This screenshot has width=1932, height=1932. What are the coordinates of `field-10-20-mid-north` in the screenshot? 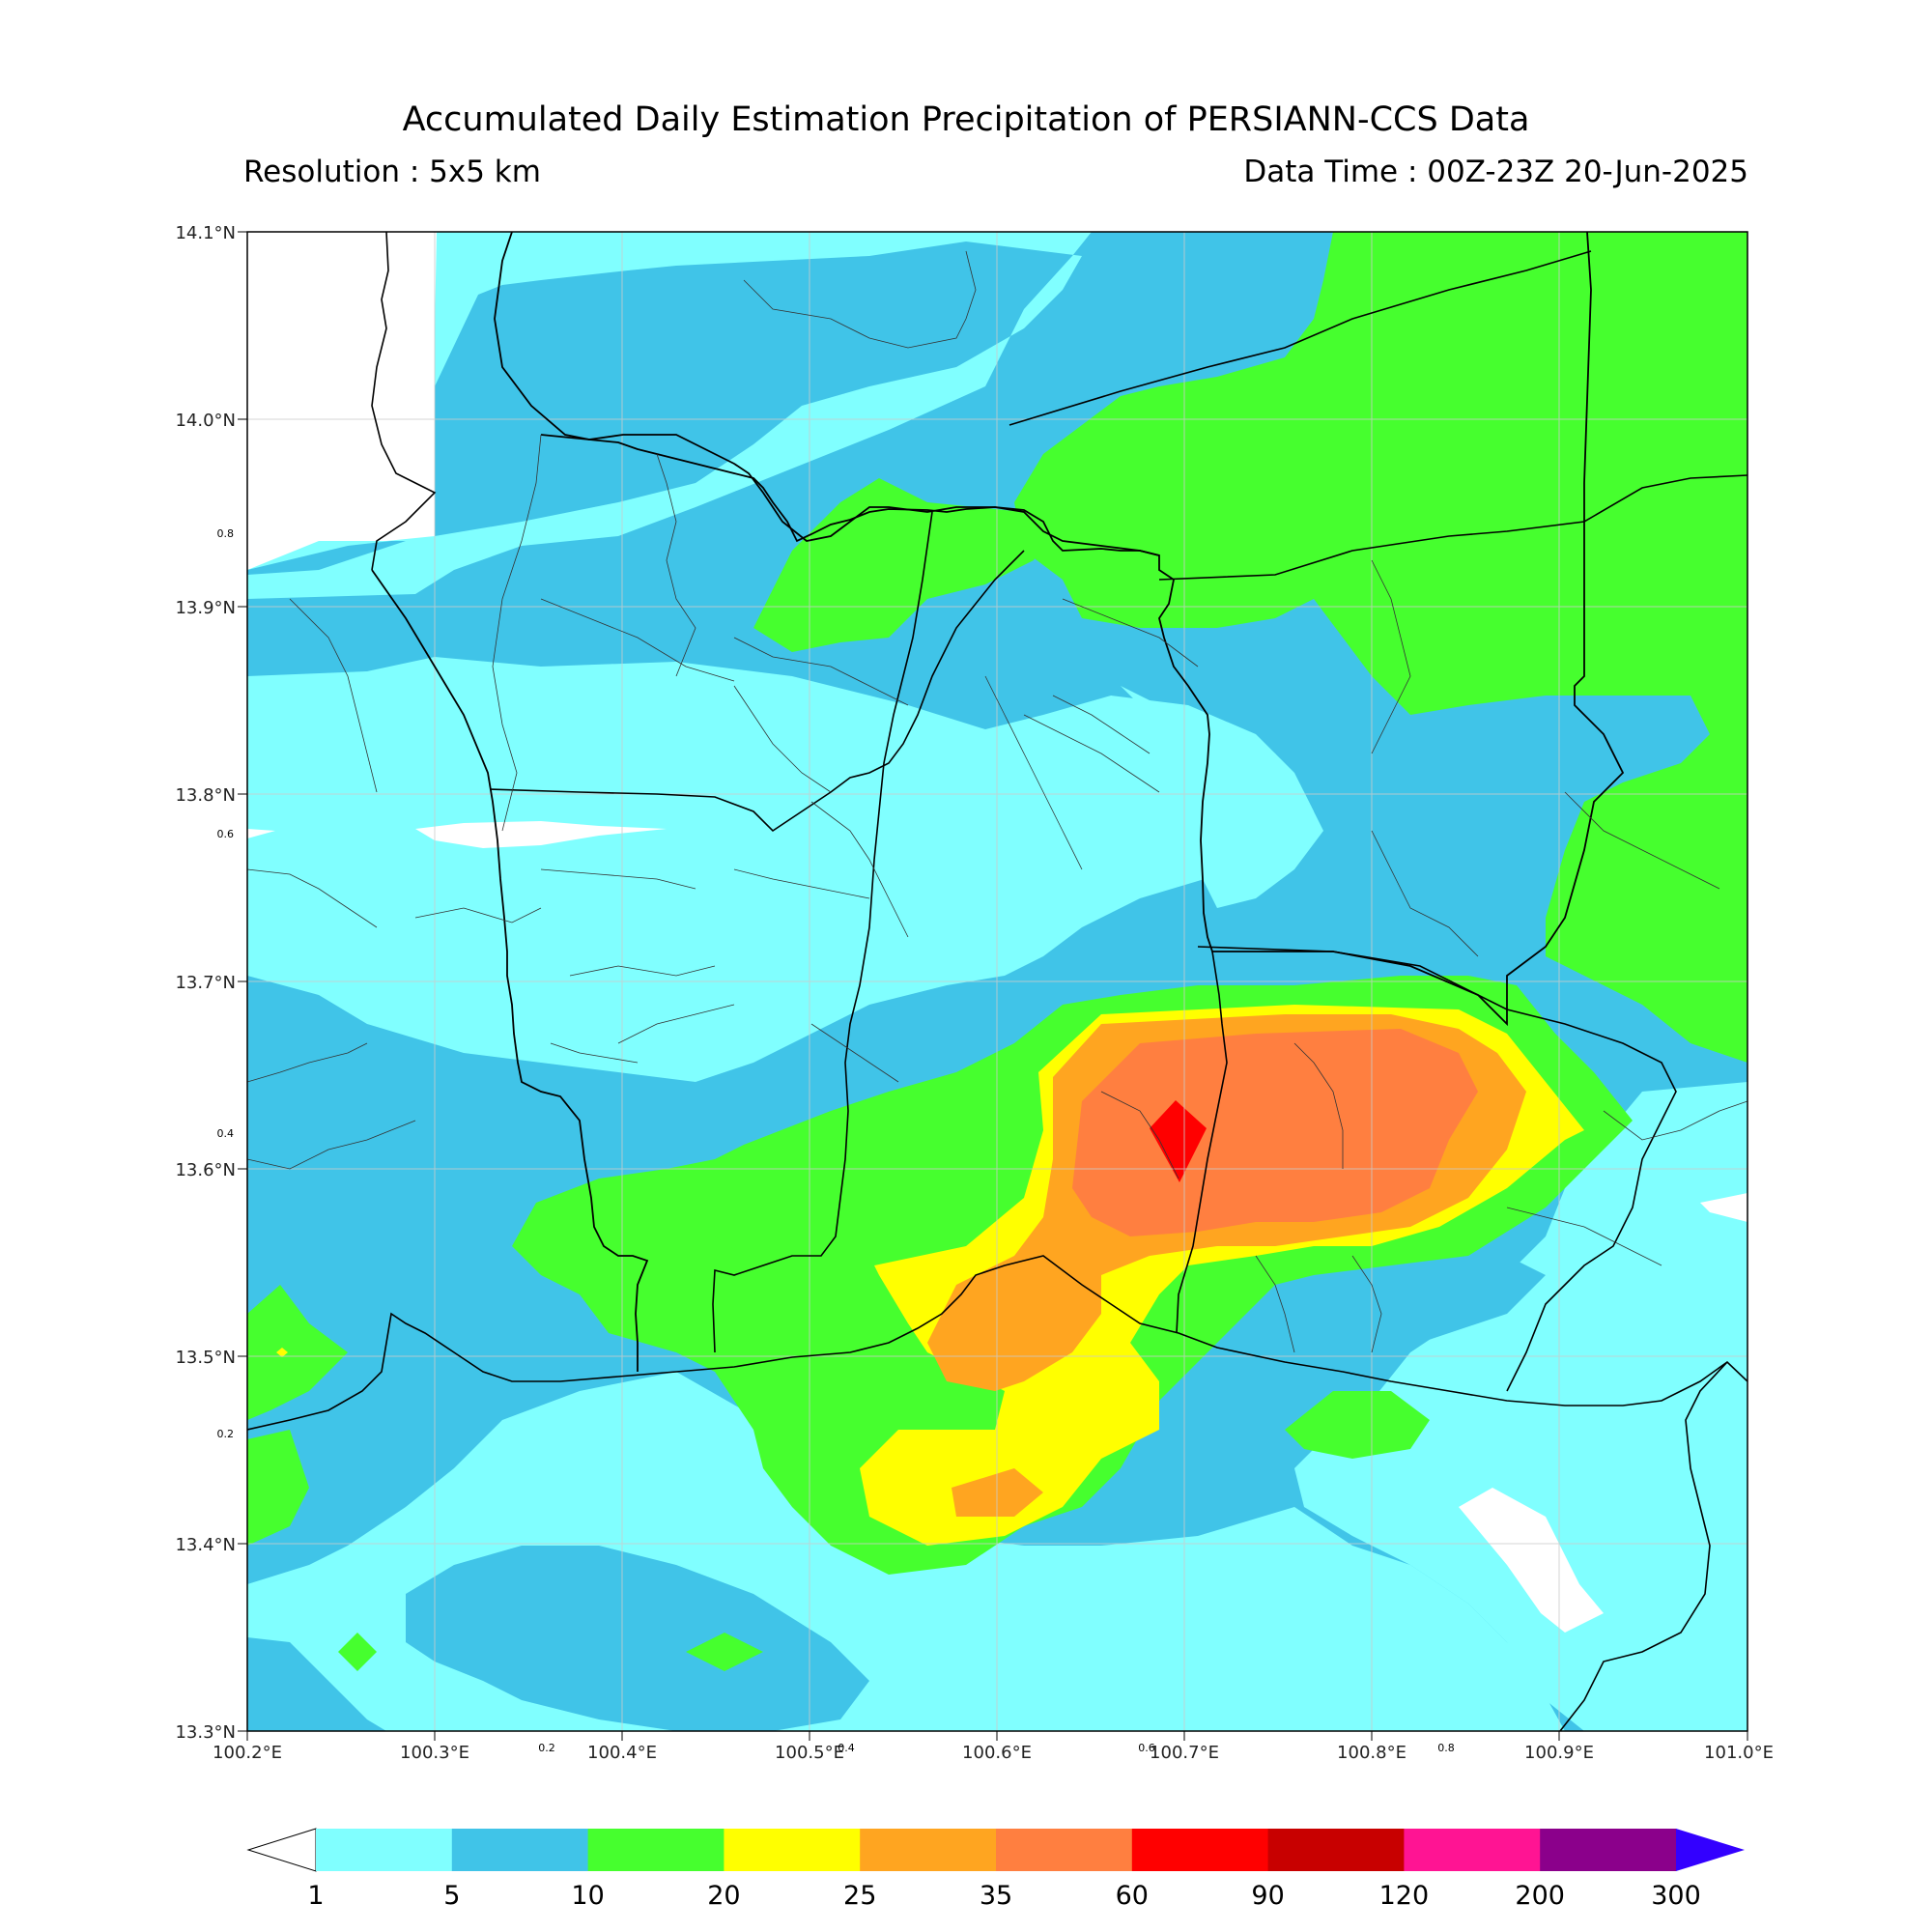 It's located at (903, 565).